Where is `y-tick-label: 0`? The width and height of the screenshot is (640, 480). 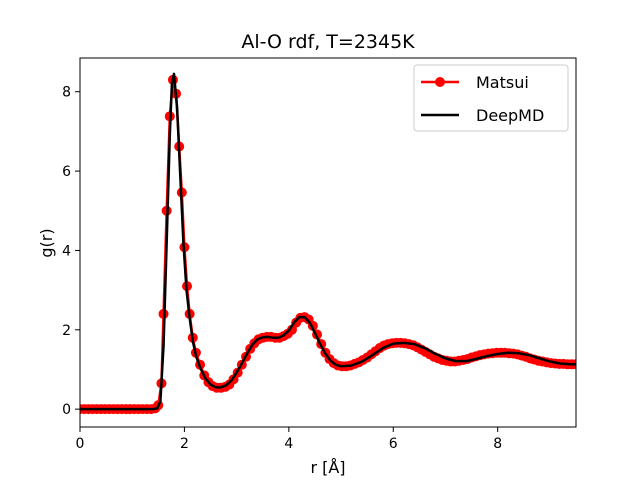 y-tick-label: 0 is located at coordinates (66, 410).